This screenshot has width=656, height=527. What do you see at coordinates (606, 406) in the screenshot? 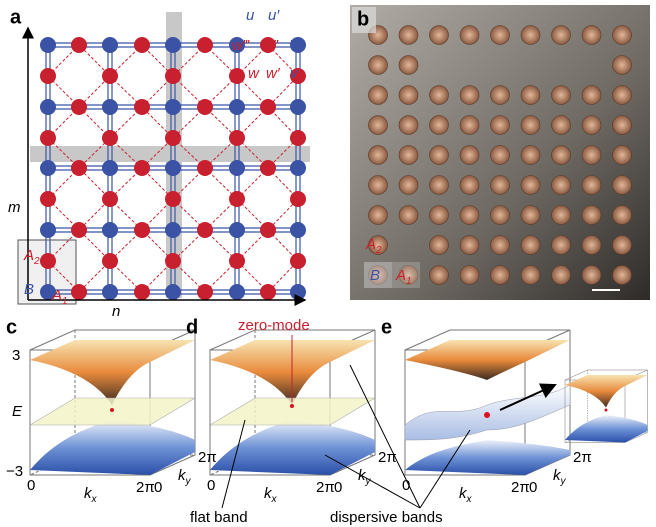
I see `inset` at bounding box center [606, 406].